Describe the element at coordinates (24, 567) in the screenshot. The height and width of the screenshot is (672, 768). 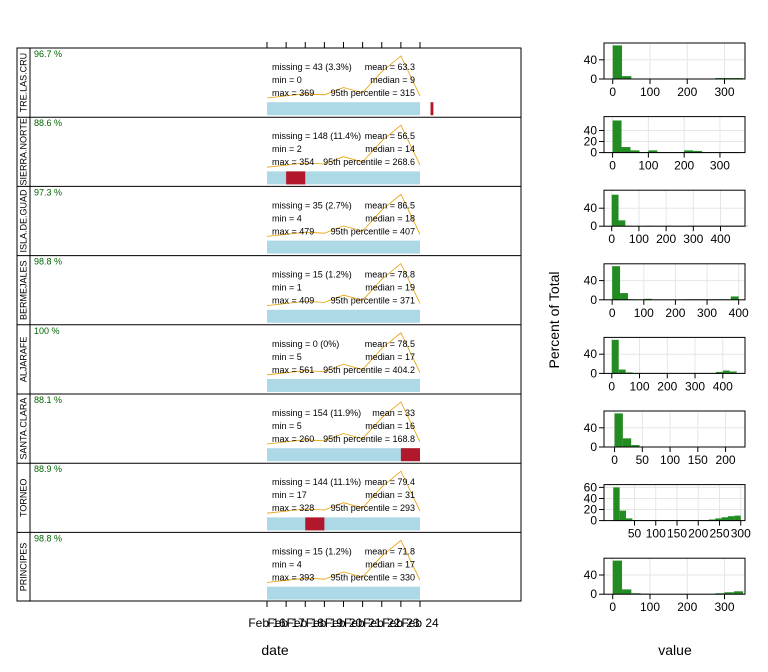
I see `site-label: PRINCIPES` at that location.